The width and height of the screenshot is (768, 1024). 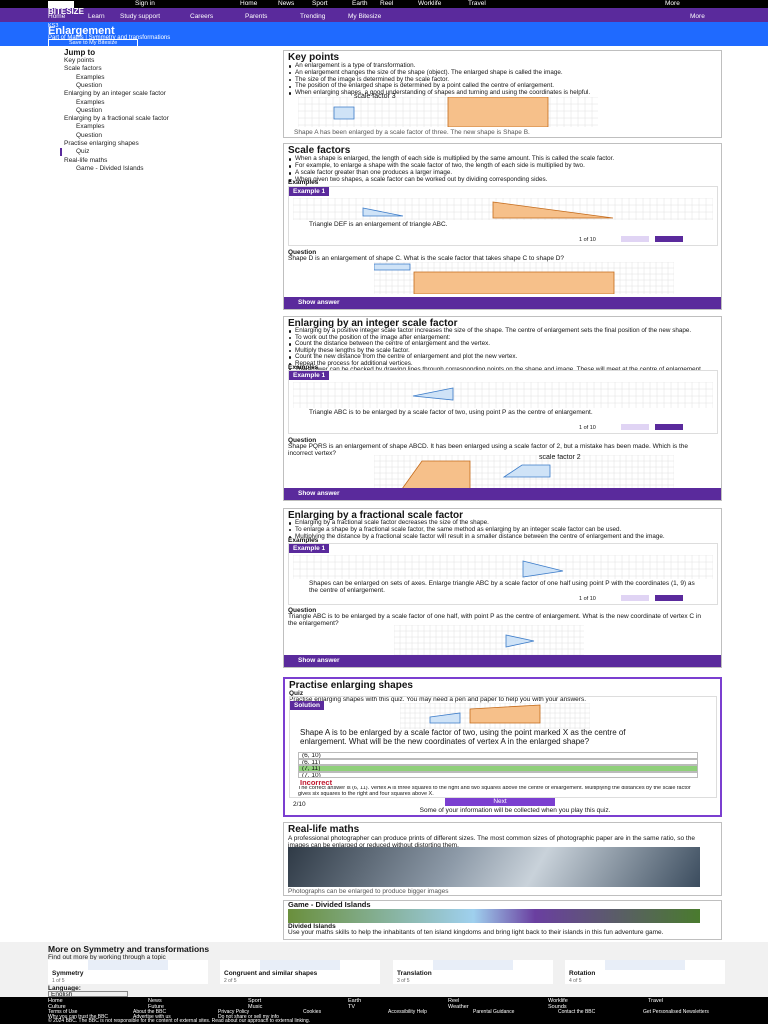 What do you see at coordinates (83, 152) in the screenshot?
I see `jump-link: Quiz` at bounding box center [83, 152].